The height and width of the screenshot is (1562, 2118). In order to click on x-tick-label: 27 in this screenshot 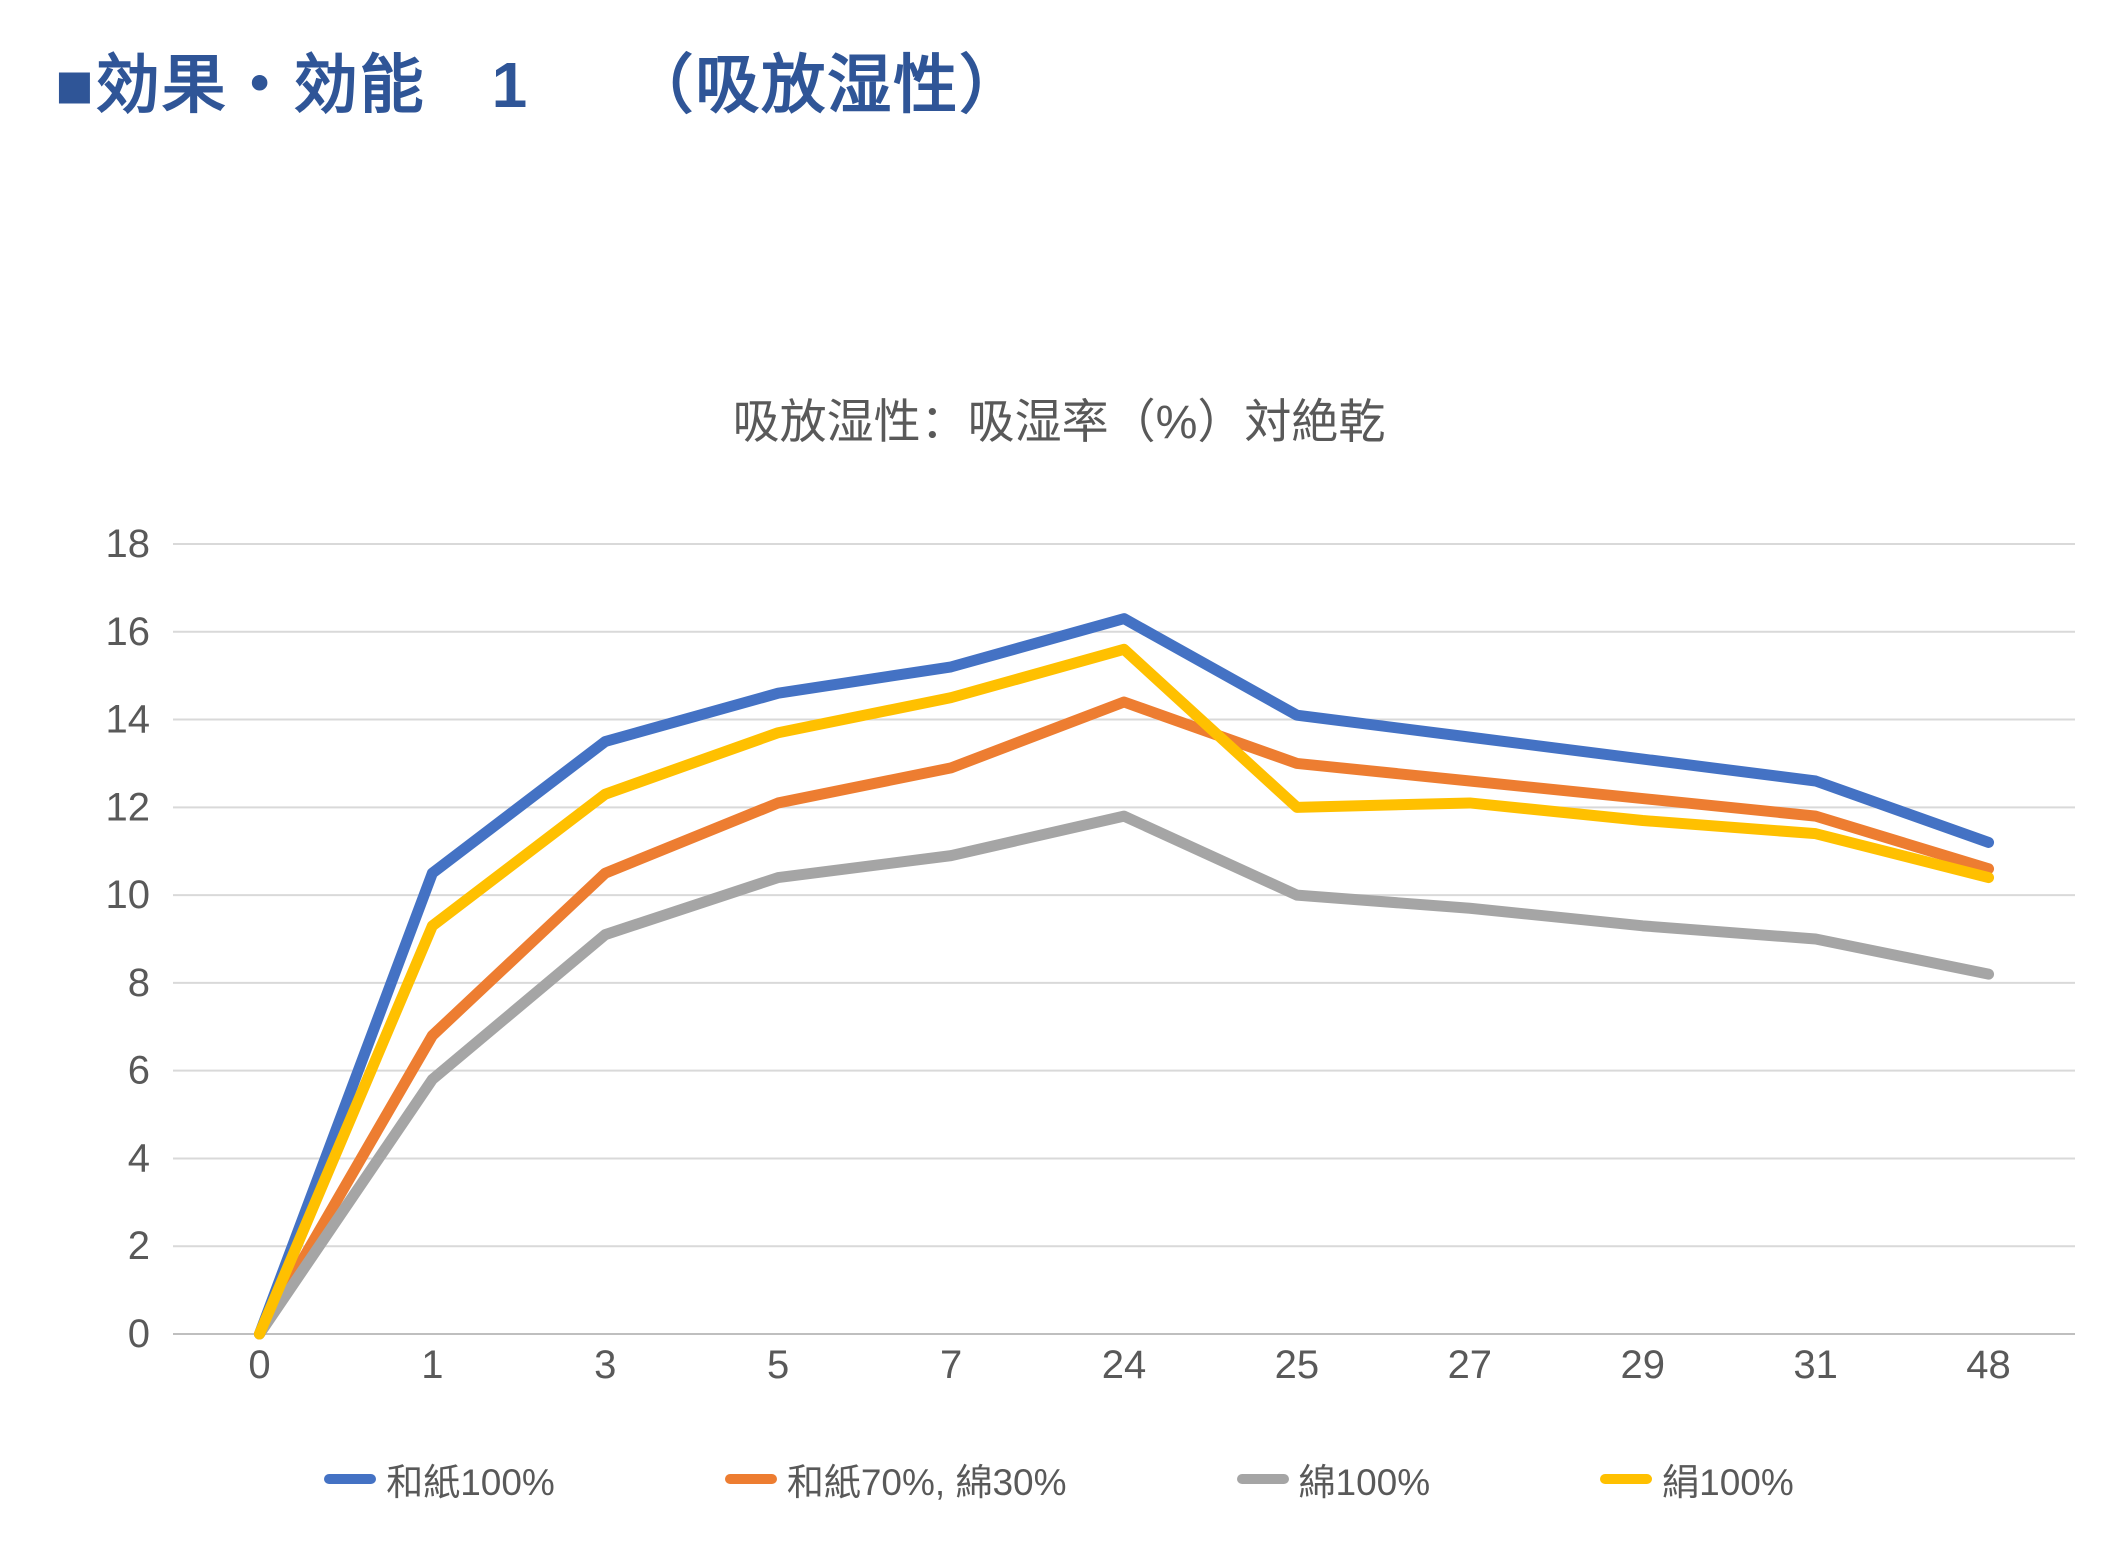, I will do `click(1470, 1365)`.